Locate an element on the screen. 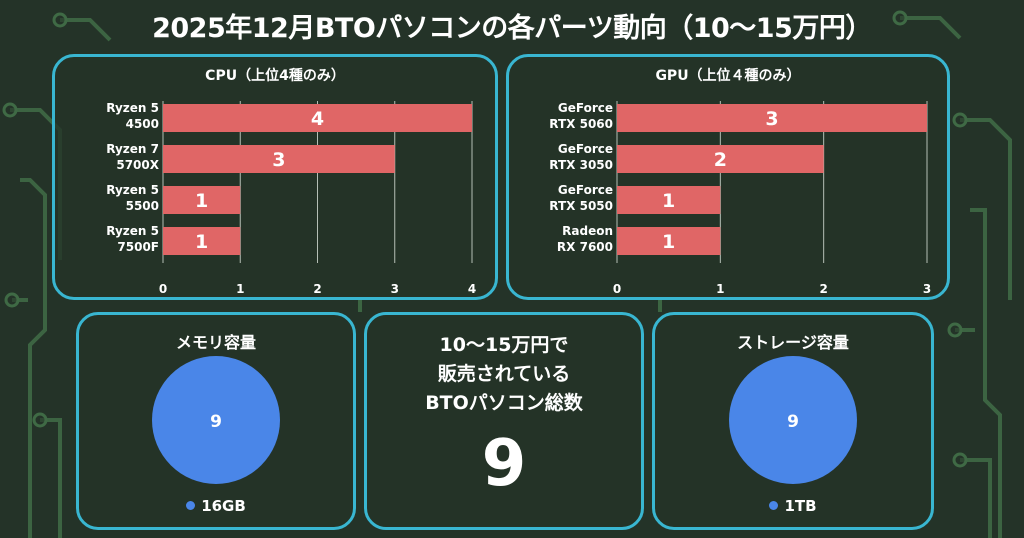 Image resolution: width=1024 pixels, height=538 pixels. memory-pie-slice-16gb is located at coordinates (216, 420).